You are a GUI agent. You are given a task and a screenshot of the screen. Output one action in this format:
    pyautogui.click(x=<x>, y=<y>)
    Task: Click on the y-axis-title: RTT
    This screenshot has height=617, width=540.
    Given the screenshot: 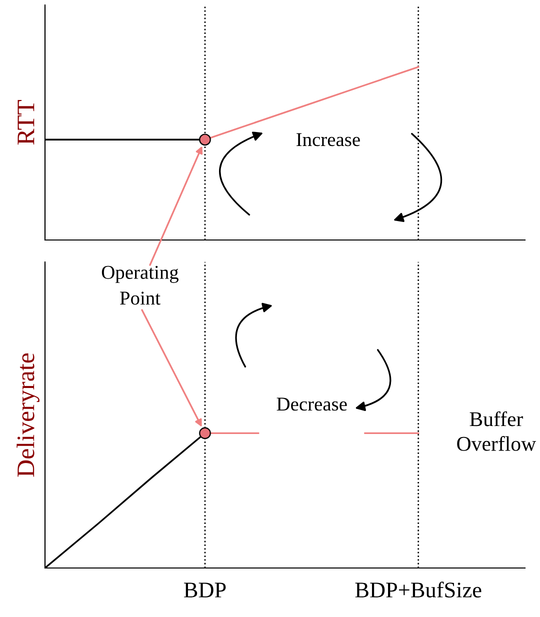 What is the action you would take?
    pyautogui.click(x=26, y=122)
    